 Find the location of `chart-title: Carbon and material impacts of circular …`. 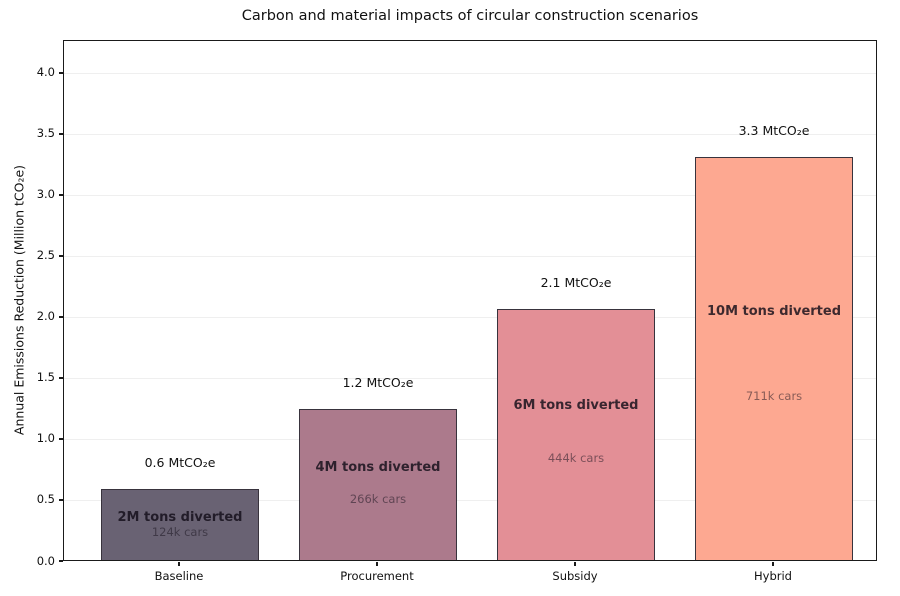

chart-title: Carbon and material impacts of circular … is located at coordinates (470, 16).